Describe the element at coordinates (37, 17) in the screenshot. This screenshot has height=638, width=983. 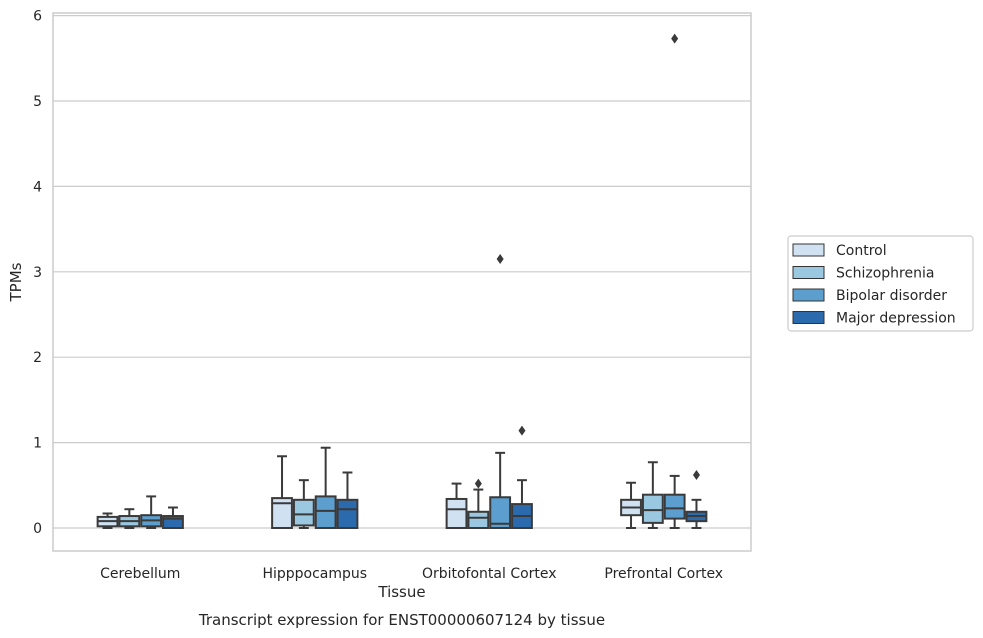
I see `y-tick-label: 6` at that location.